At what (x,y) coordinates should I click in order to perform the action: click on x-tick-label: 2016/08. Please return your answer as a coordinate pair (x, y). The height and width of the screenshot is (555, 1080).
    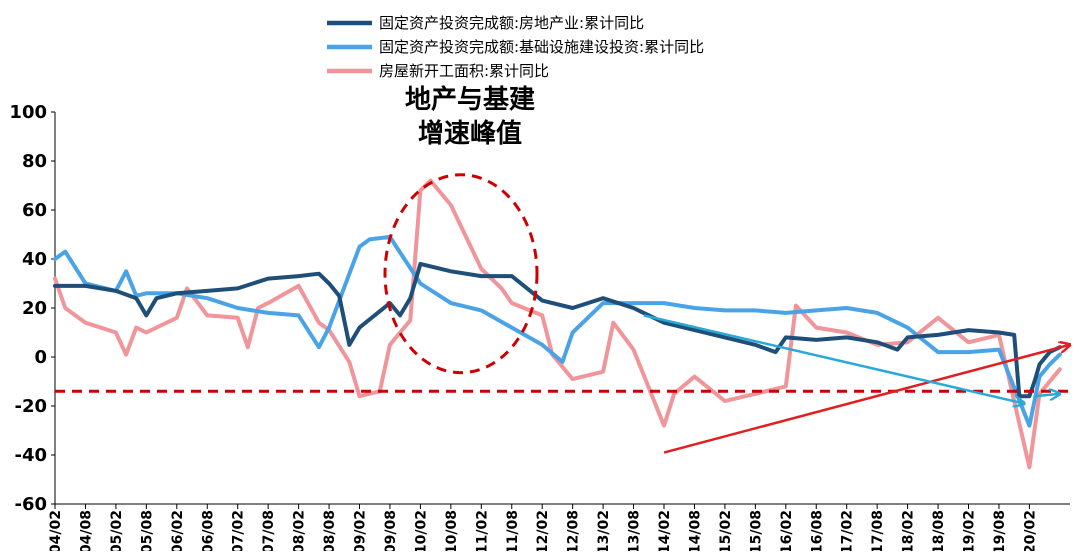
    Looking at the image, I should click on (817, 530).